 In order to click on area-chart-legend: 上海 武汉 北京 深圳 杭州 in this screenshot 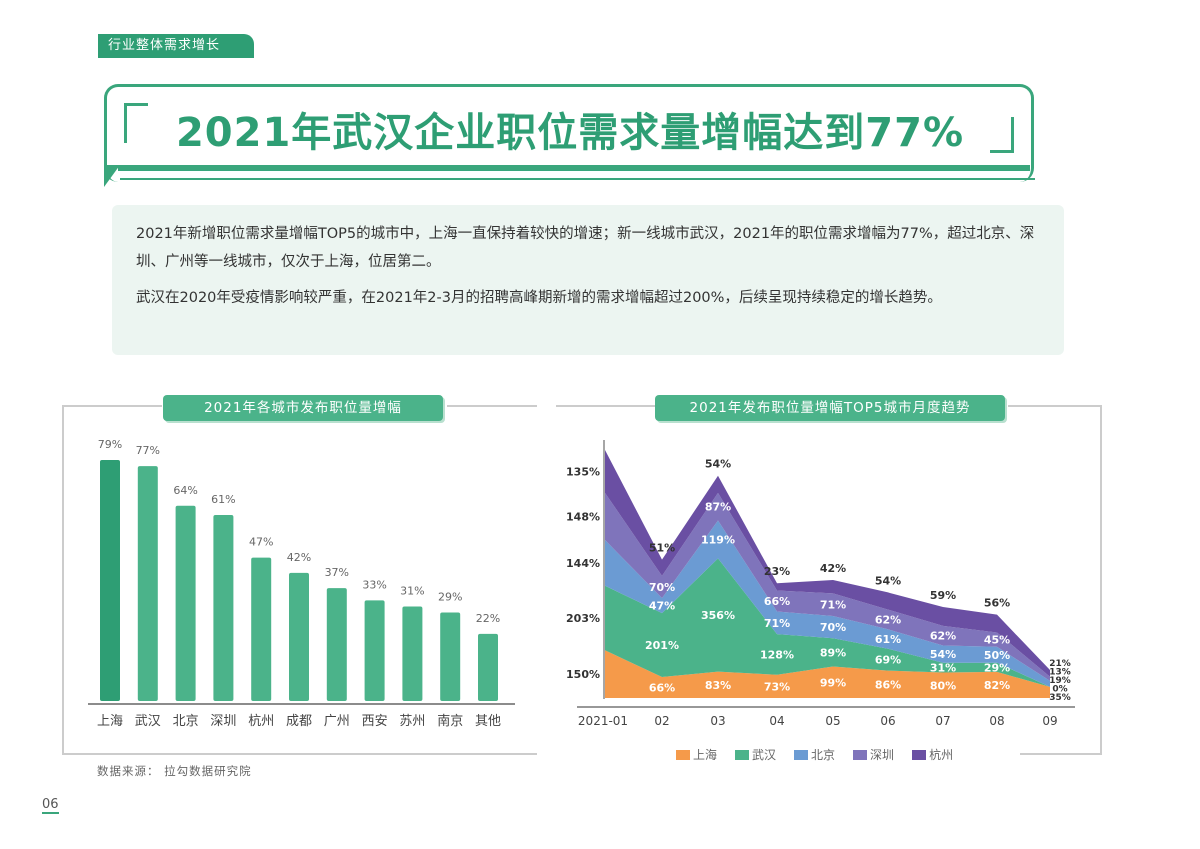, I will do `click(814, 754)`.